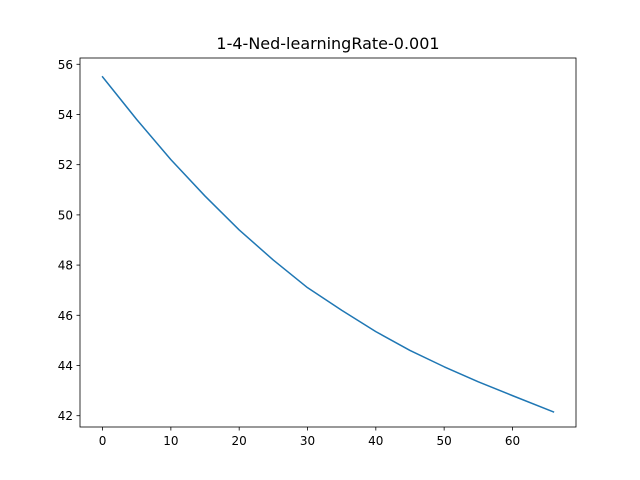  Describe the element at coordinates (65, 416) in the screenshot. I see `y-tick-label: 42` at that location.